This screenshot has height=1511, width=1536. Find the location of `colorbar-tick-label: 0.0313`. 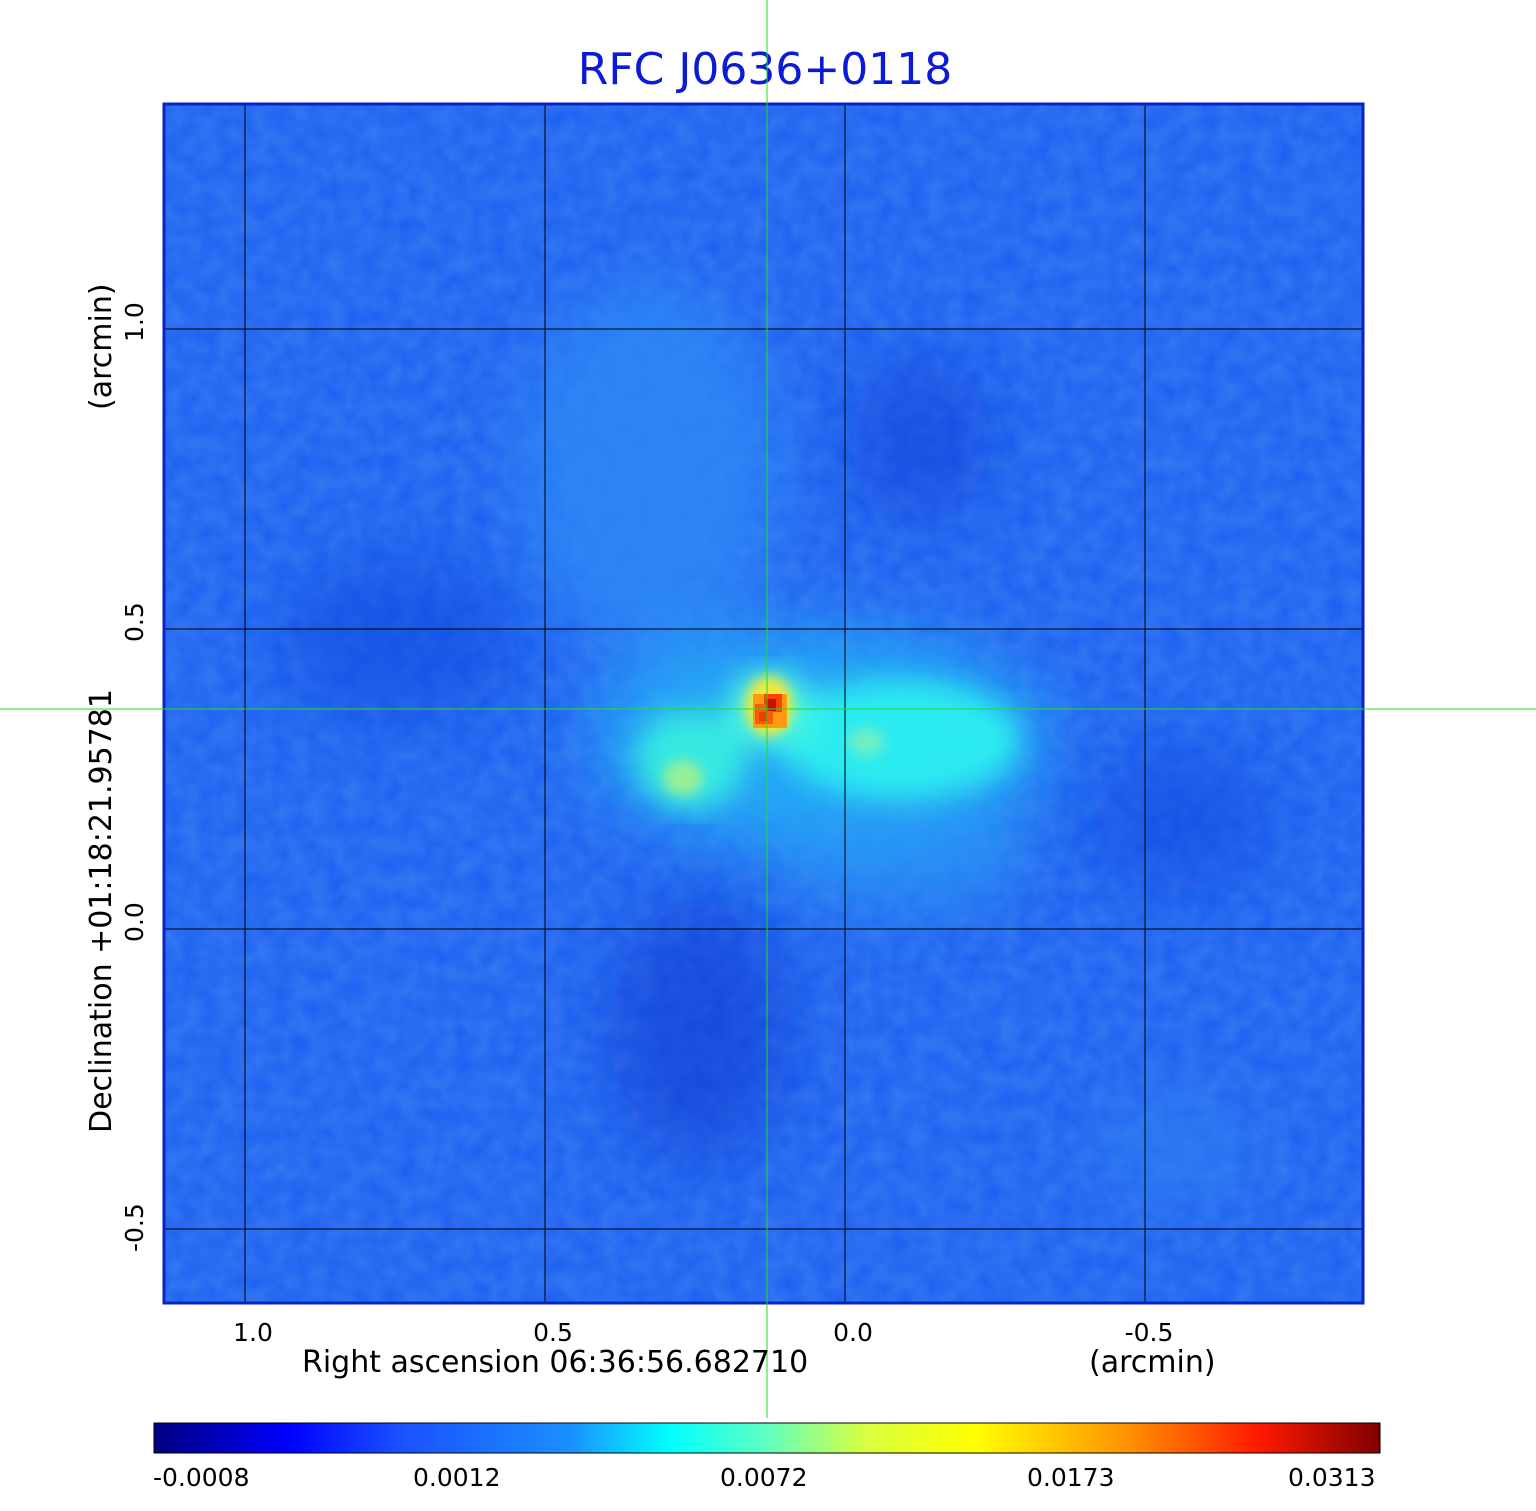

colorbar-tick-label: 0.0313 is located at coordinates (1332, 1477).